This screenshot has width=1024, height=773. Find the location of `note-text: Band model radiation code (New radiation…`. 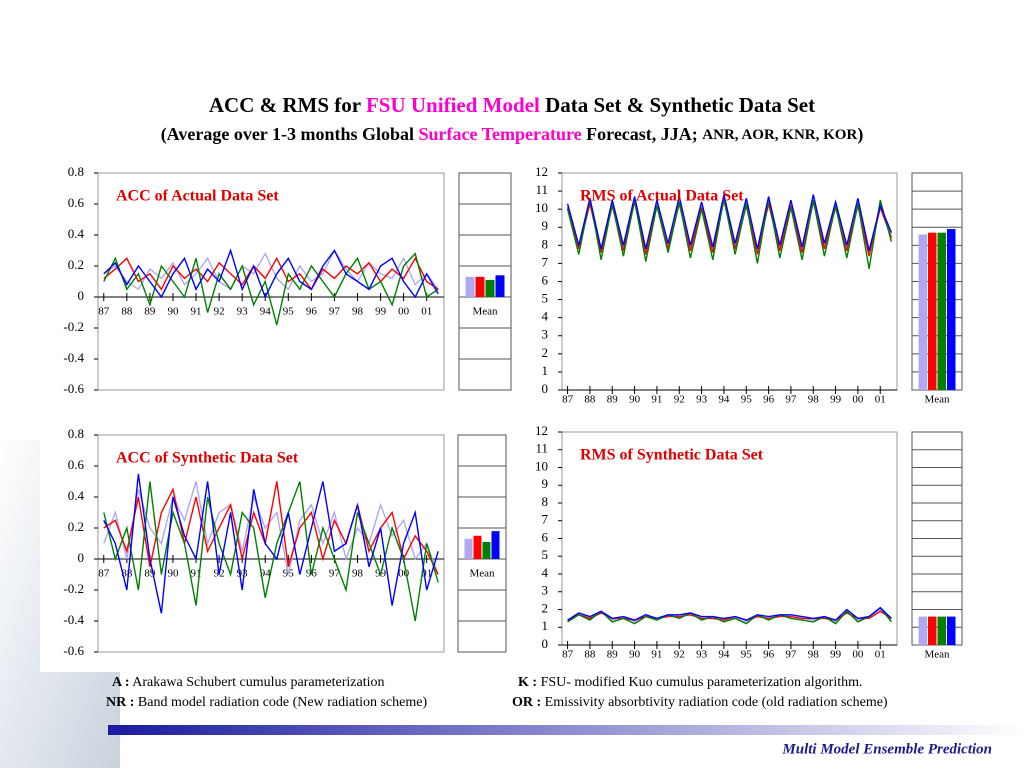

note-text: Band model radiation code (New radiation… is located at coordinates (280, 702).